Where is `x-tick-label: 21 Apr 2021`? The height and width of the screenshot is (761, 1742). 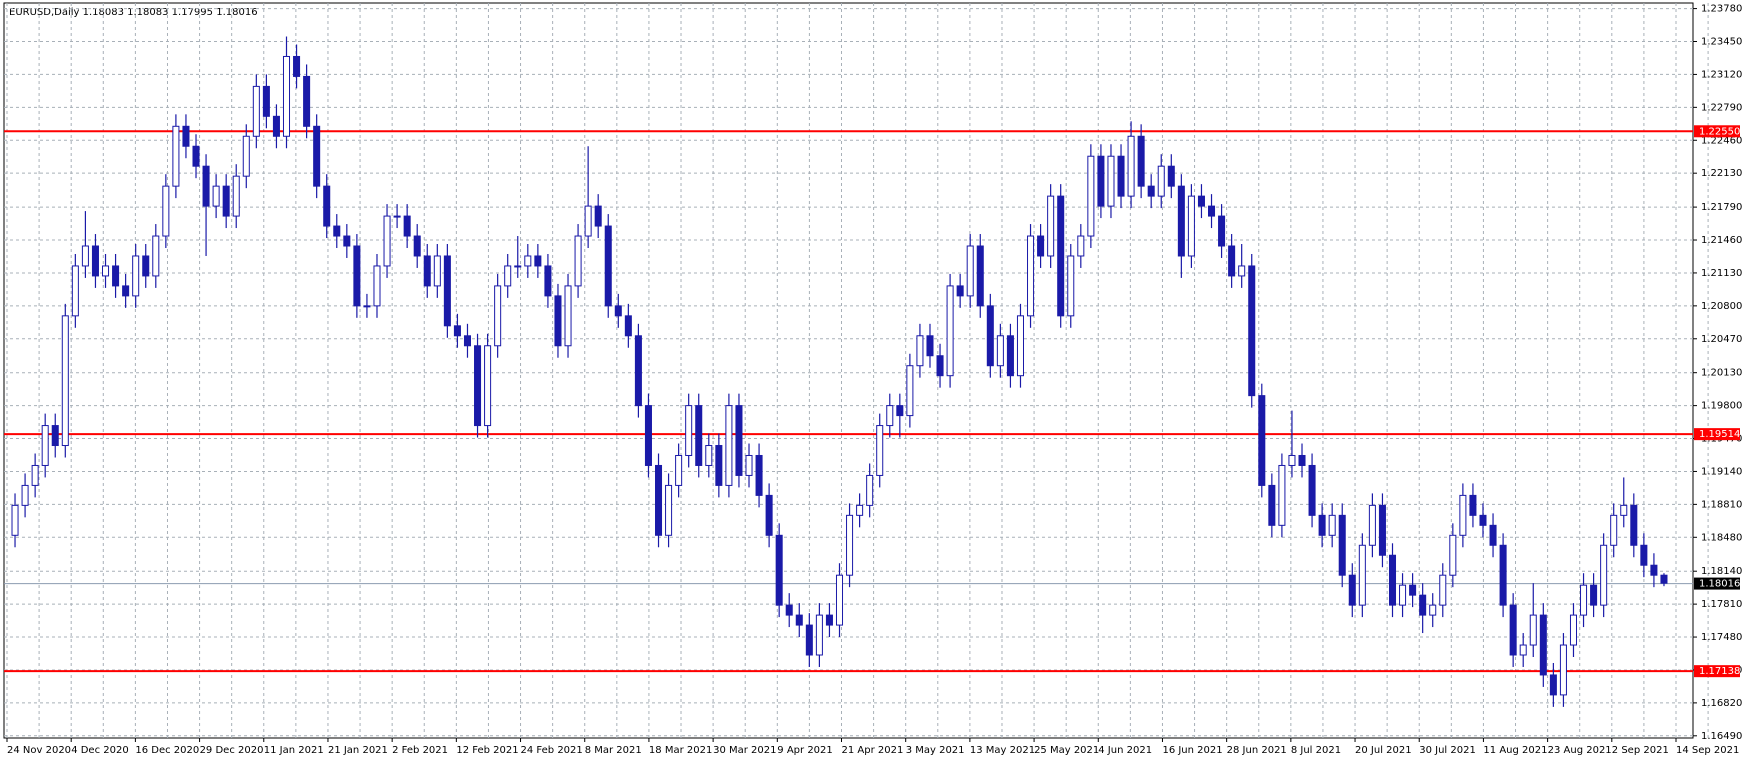 x-tick-label: 21 Apr 2021 is located at coordinates (873, 750).